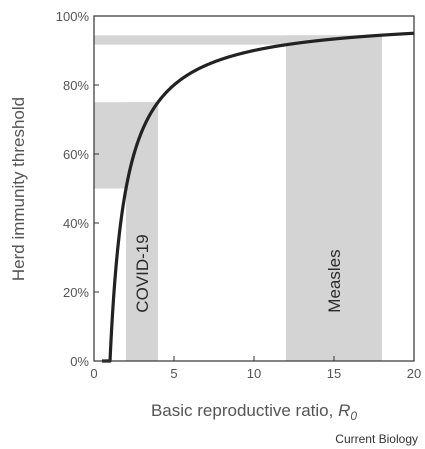  I want to click on y-tick-label: 80%, so click(76, 85).